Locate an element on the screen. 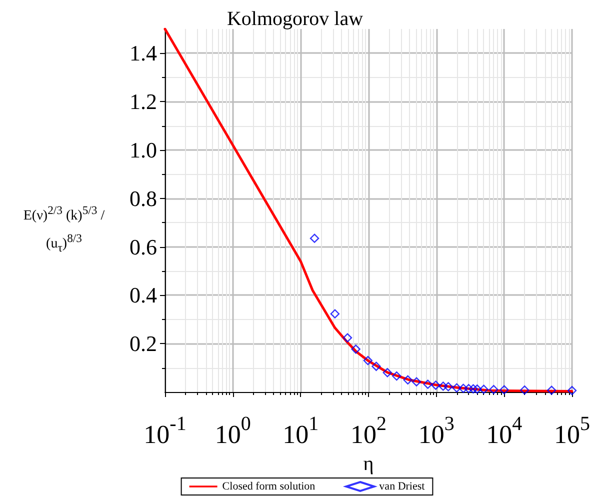  y-tick-label: 0.8 is located at coordinates (143, 198).